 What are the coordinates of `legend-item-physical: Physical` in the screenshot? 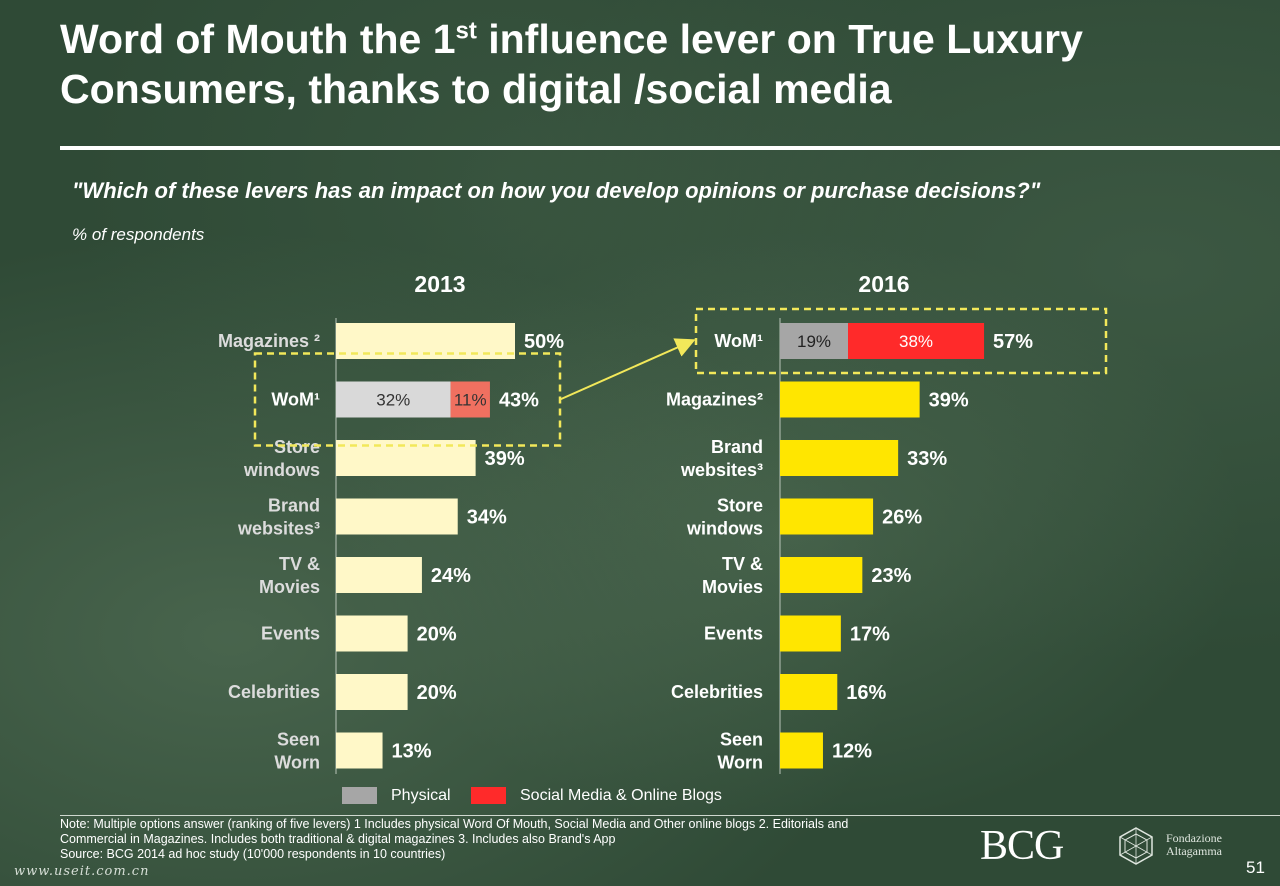 It's located at (396, 796).